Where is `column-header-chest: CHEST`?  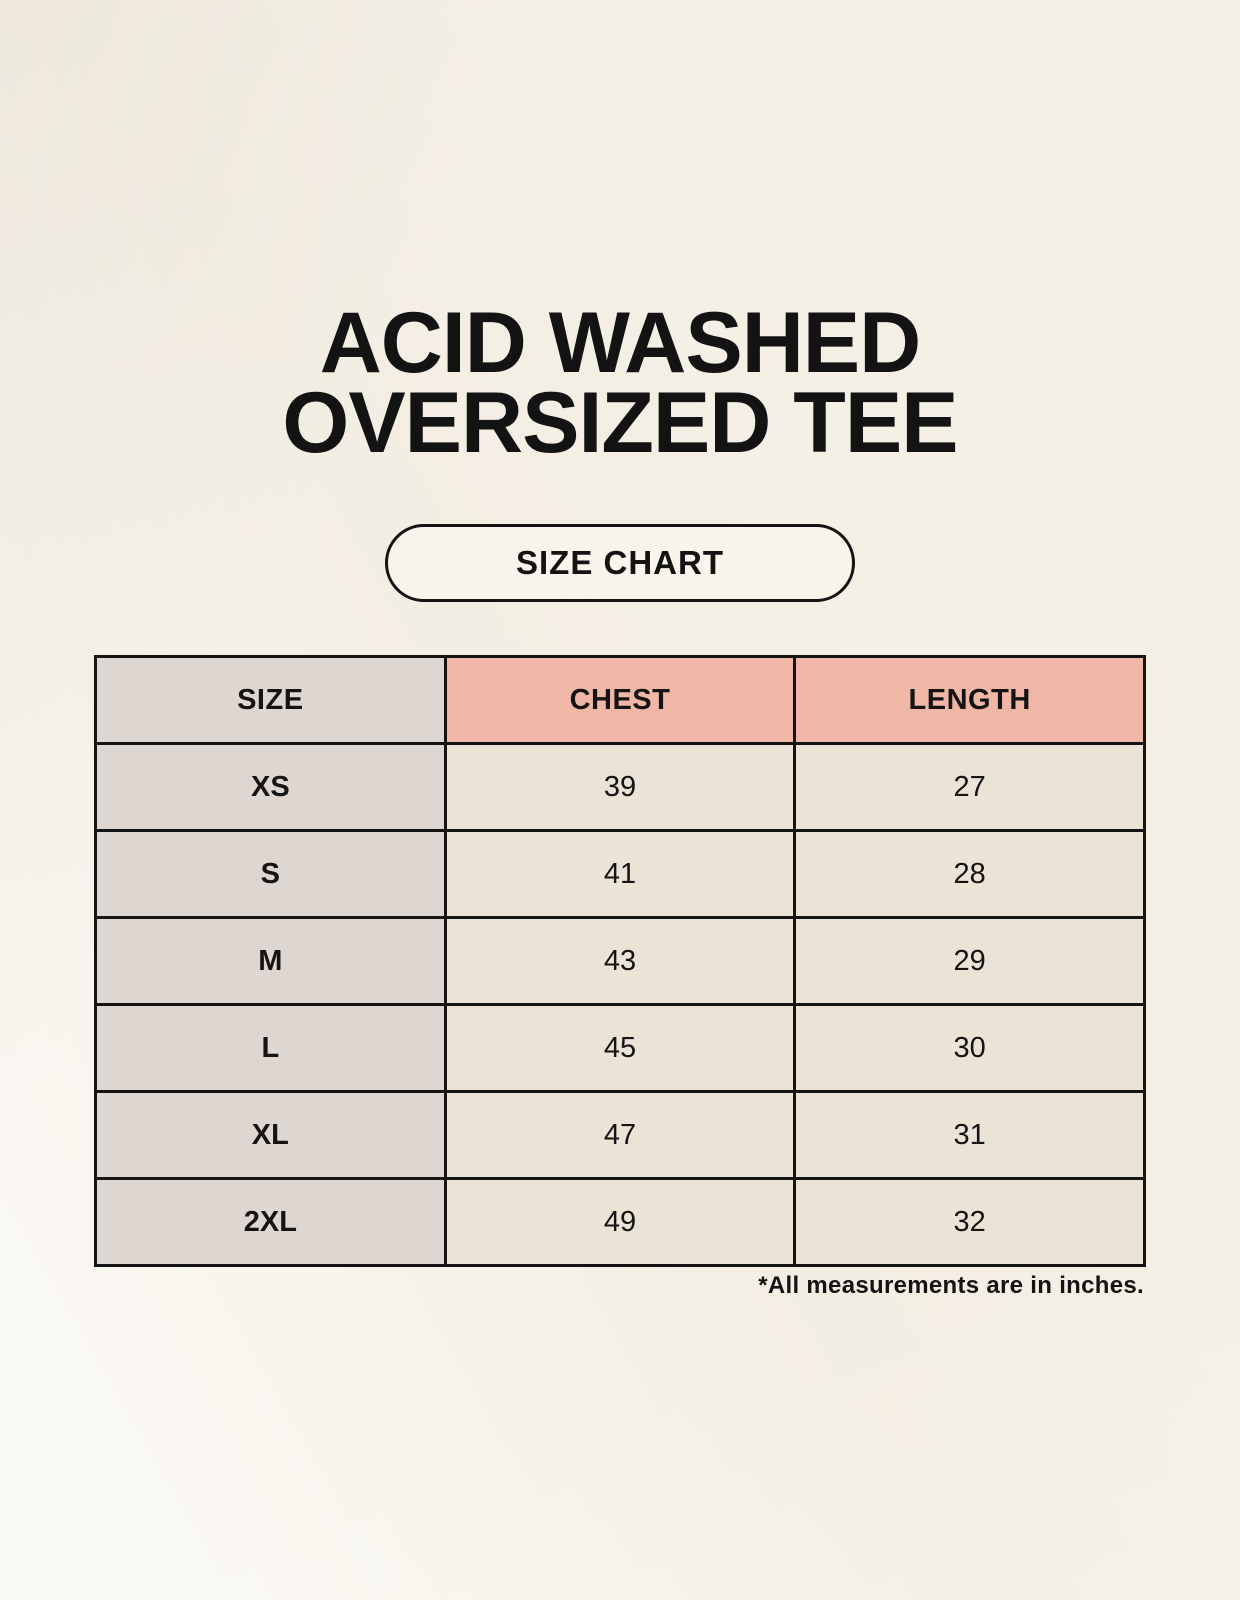
column-header-chest: CHEST is located at coordinates (620, 700).